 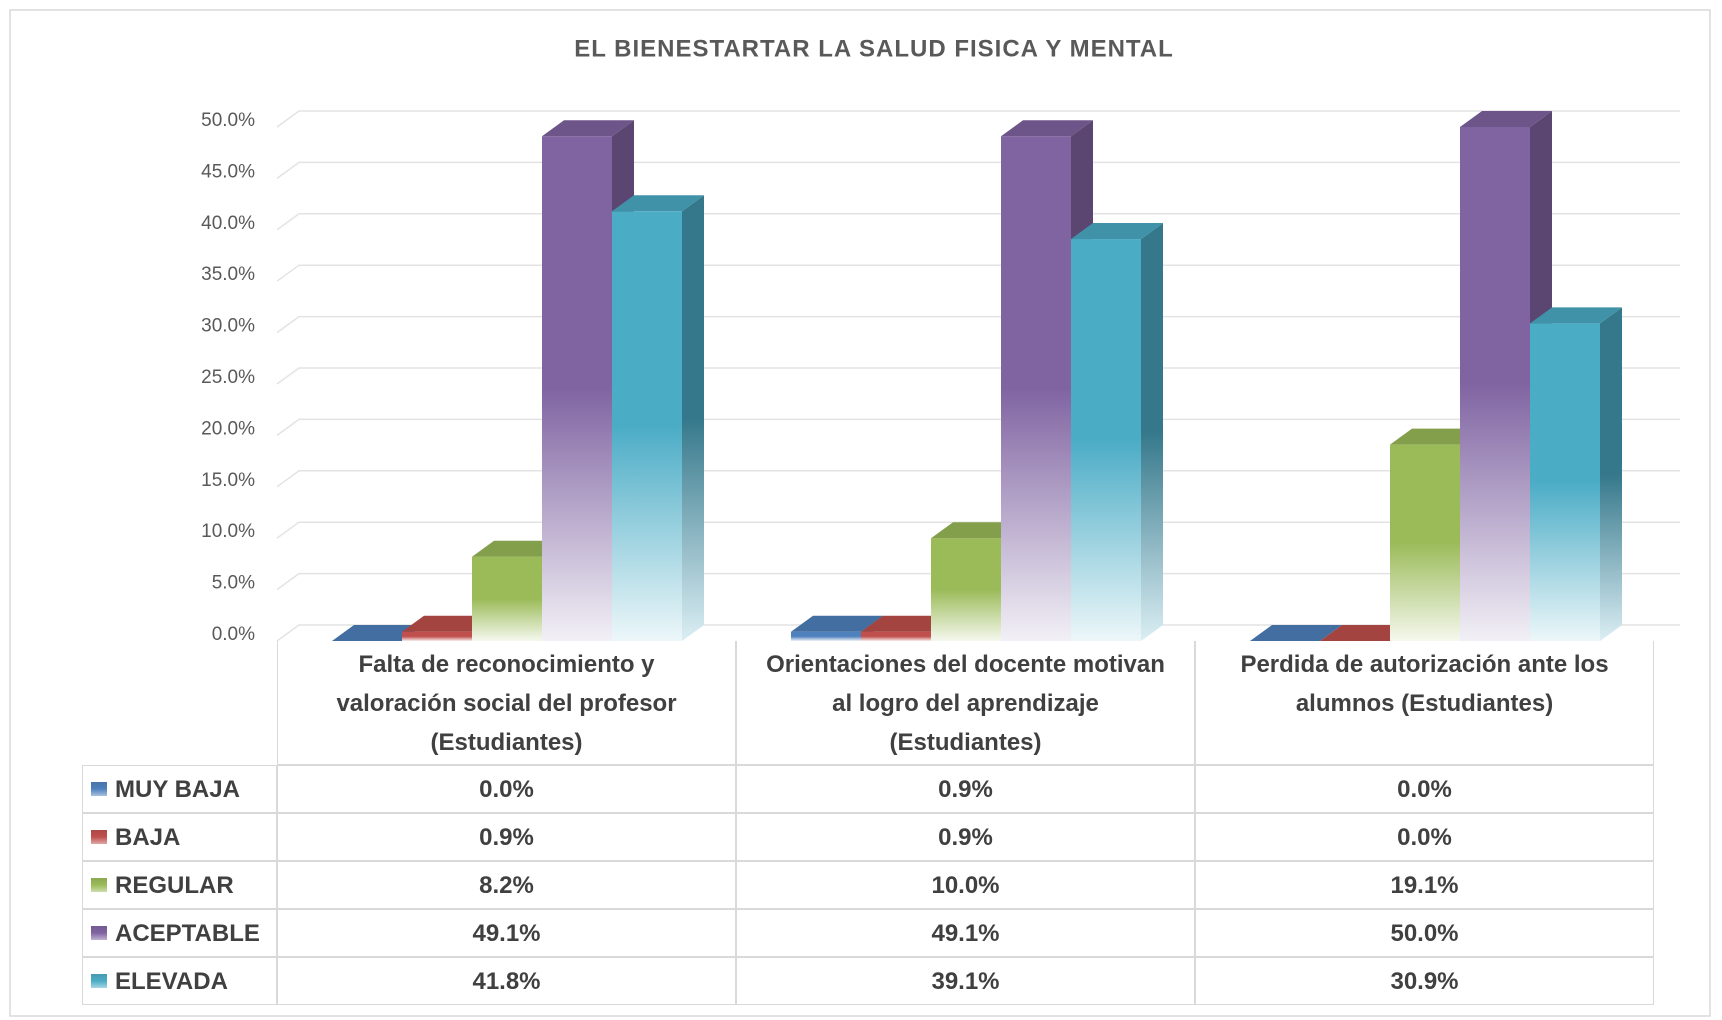 What do you see at coordinates (171, 981) in the screenshot?
I see `legend-label: ELEVADA` at bounding box center [171, 981].